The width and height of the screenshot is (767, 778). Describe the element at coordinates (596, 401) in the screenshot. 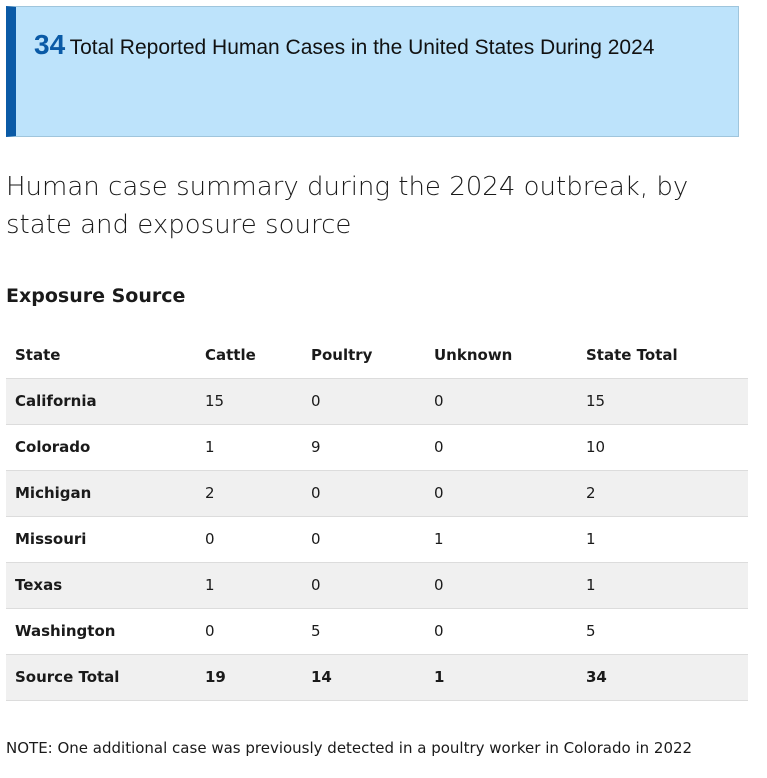

I see `state-total-cell: 15` at that location.